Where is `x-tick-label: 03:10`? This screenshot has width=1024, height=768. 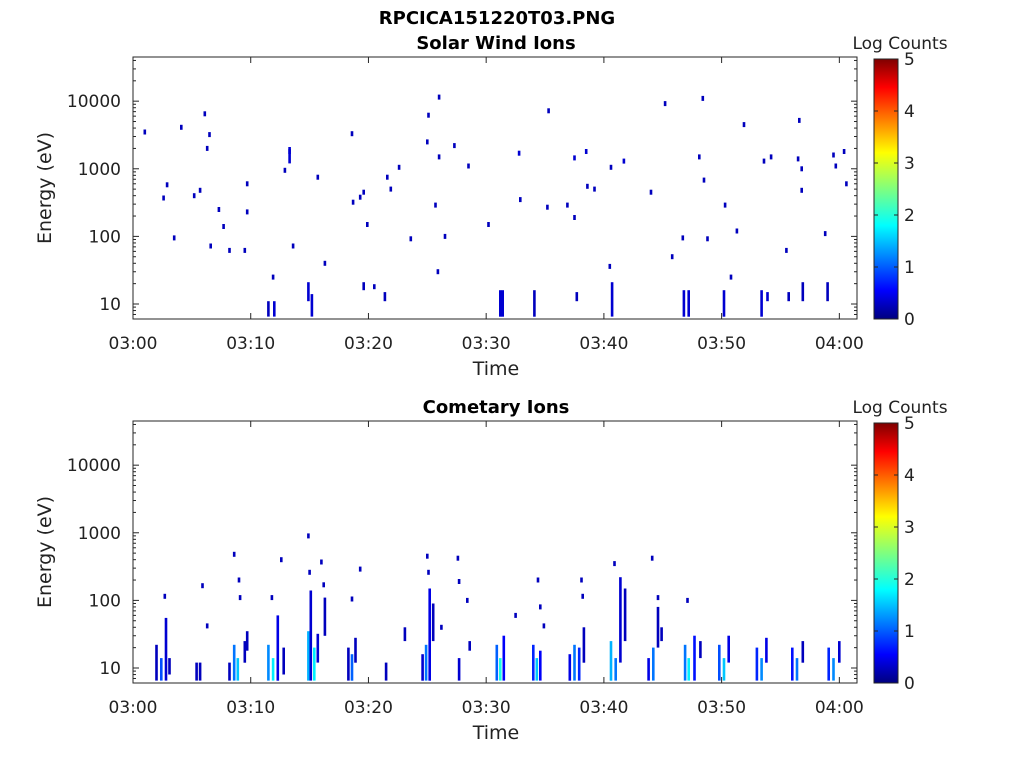
x-tick-label: 03:10 is located at coordinates (250, 344).